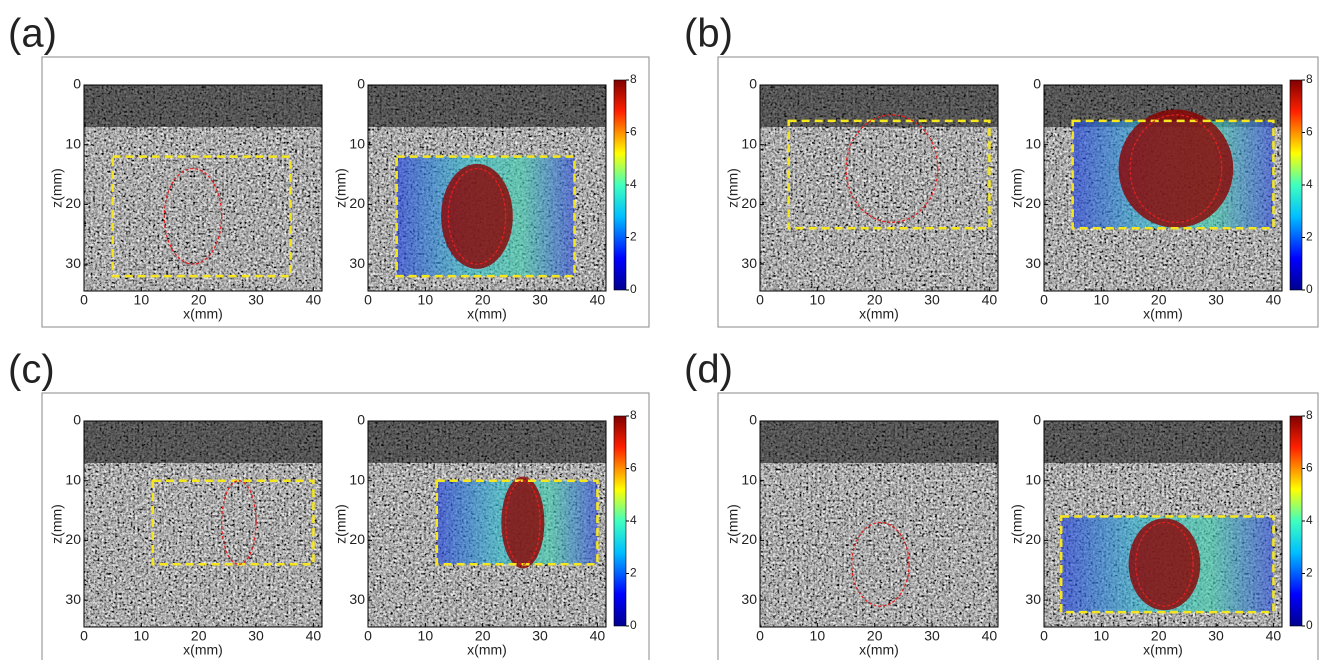  I want to click on panel-label: (b), so click(708, 34).